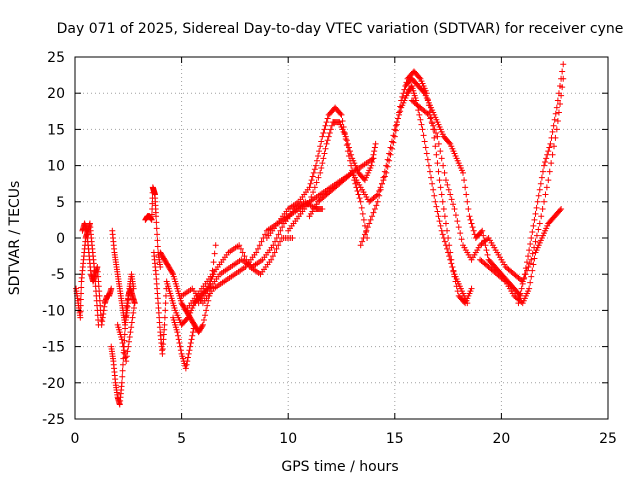  I want to click on y-tick-label: 15, so click(56, 130).